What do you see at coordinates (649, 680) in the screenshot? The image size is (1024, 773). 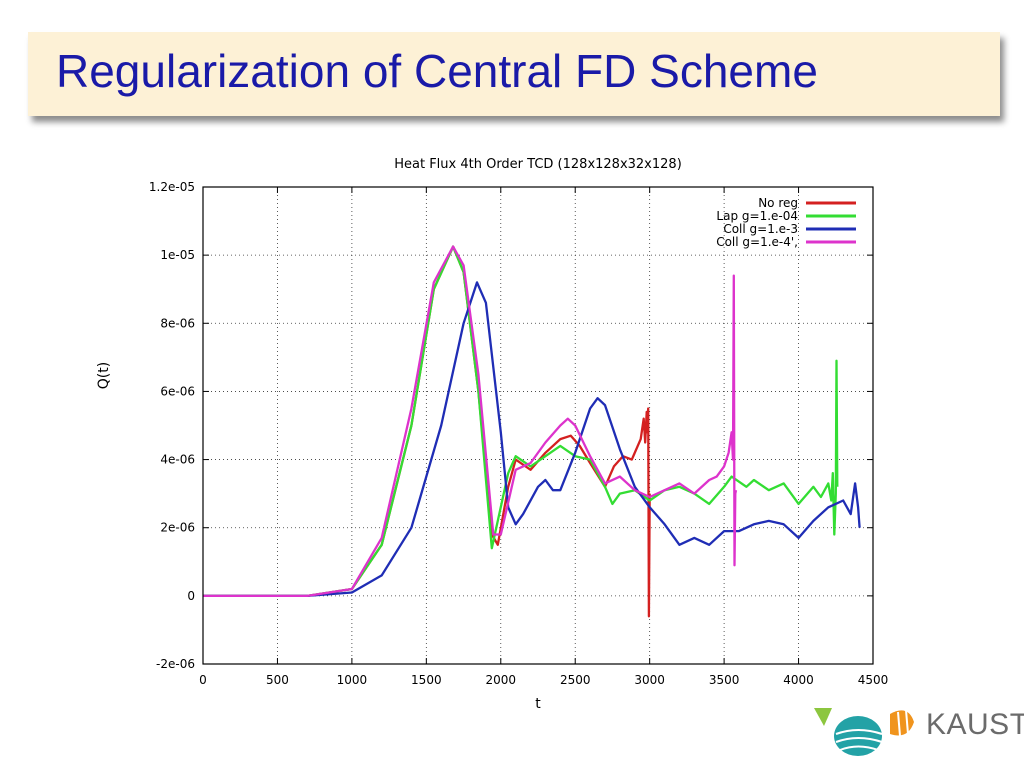 I see `x-tick-label: 3000` at bounding box center [649, 680].